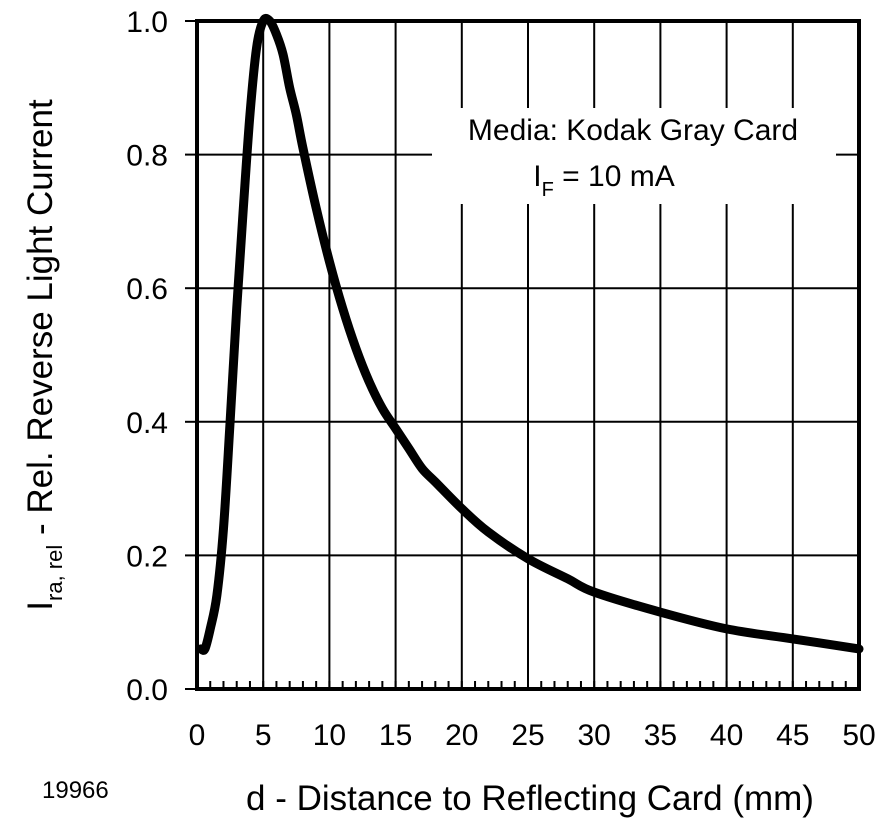  What do you see at coordinates (792, 735) in the screenshot?
I see `x-tick-label: 45` at bounding box center [792, 735].